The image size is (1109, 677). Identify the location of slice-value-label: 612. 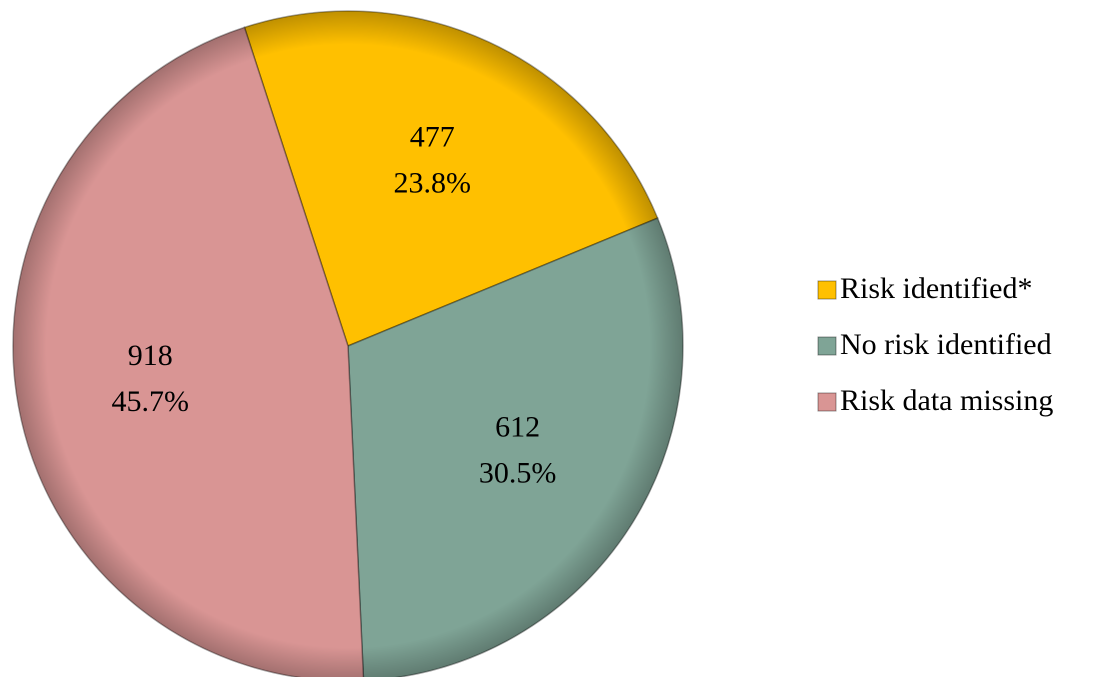
(517, 427).